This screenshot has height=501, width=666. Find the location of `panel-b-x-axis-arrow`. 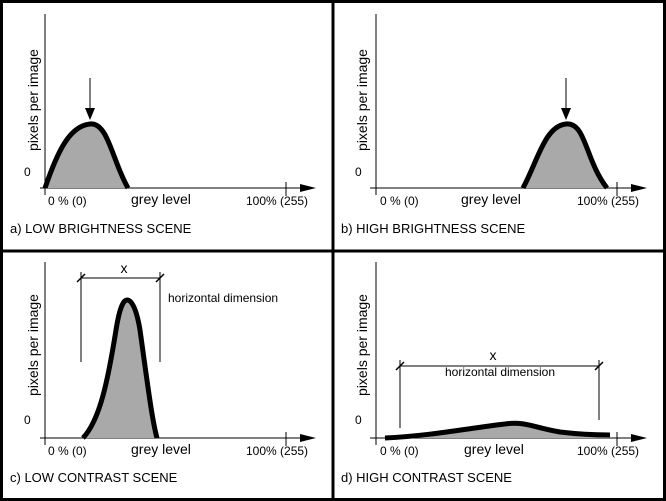

panel-b-x-axis-arrow is located at coordinates (639, 188).